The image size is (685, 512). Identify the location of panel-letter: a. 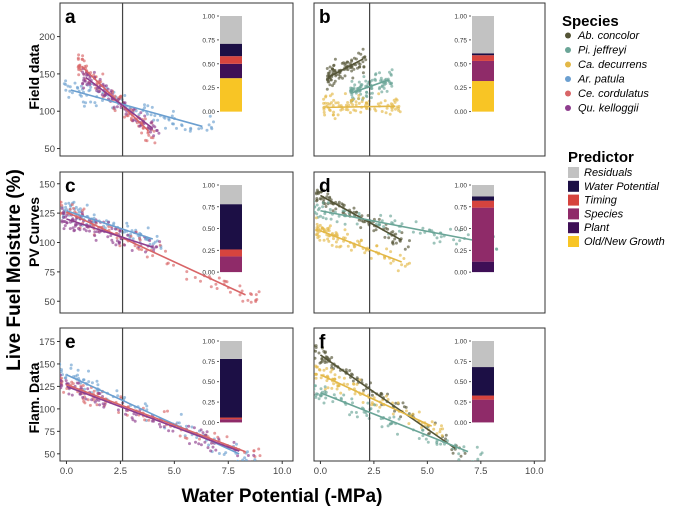
(70, 17).